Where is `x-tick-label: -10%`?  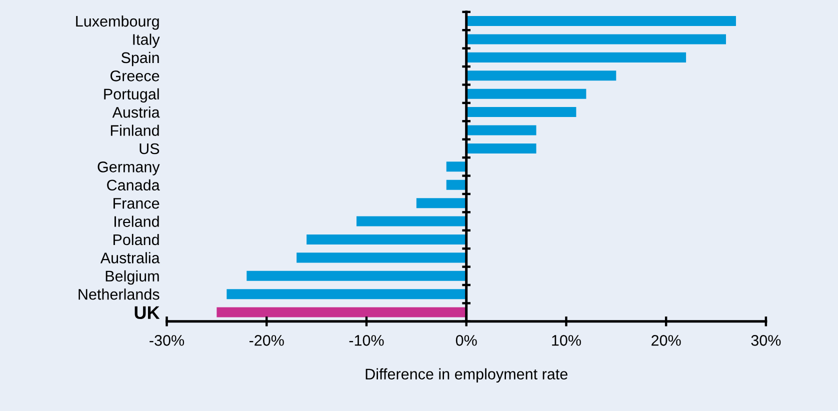
x-tick-label: -10% is located at coordinates (366, 340).